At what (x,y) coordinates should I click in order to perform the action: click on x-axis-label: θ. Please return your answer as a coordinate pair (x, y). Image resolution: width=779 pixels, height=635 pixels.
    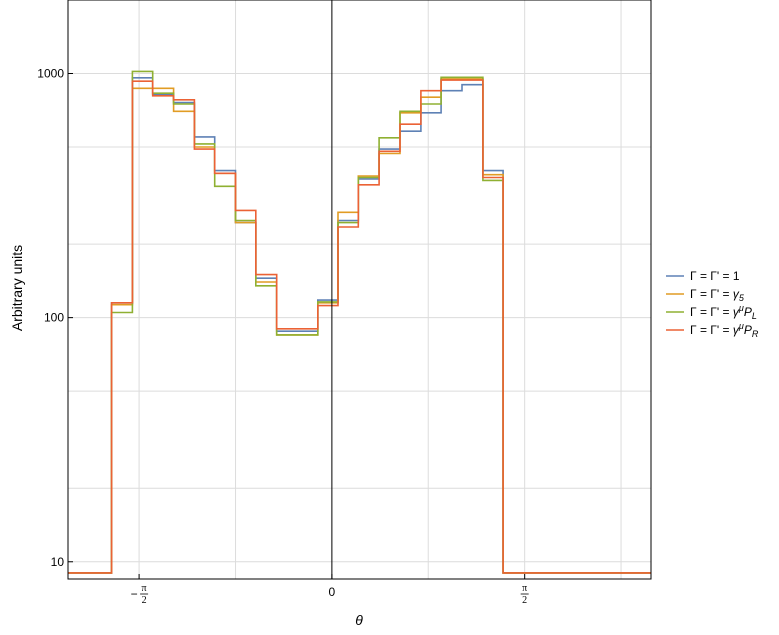
    Looking at the image, I should click on (359, 620).